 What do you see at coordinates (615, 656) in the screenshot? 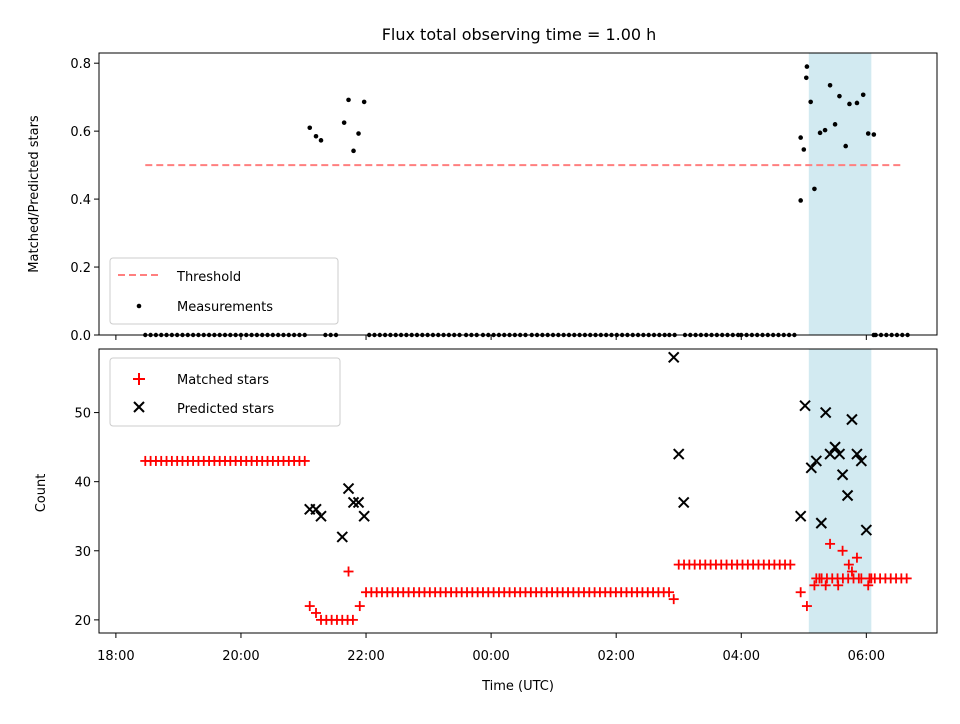
I see `x-tick-label: 02:00` at bounding box center [615, 656].